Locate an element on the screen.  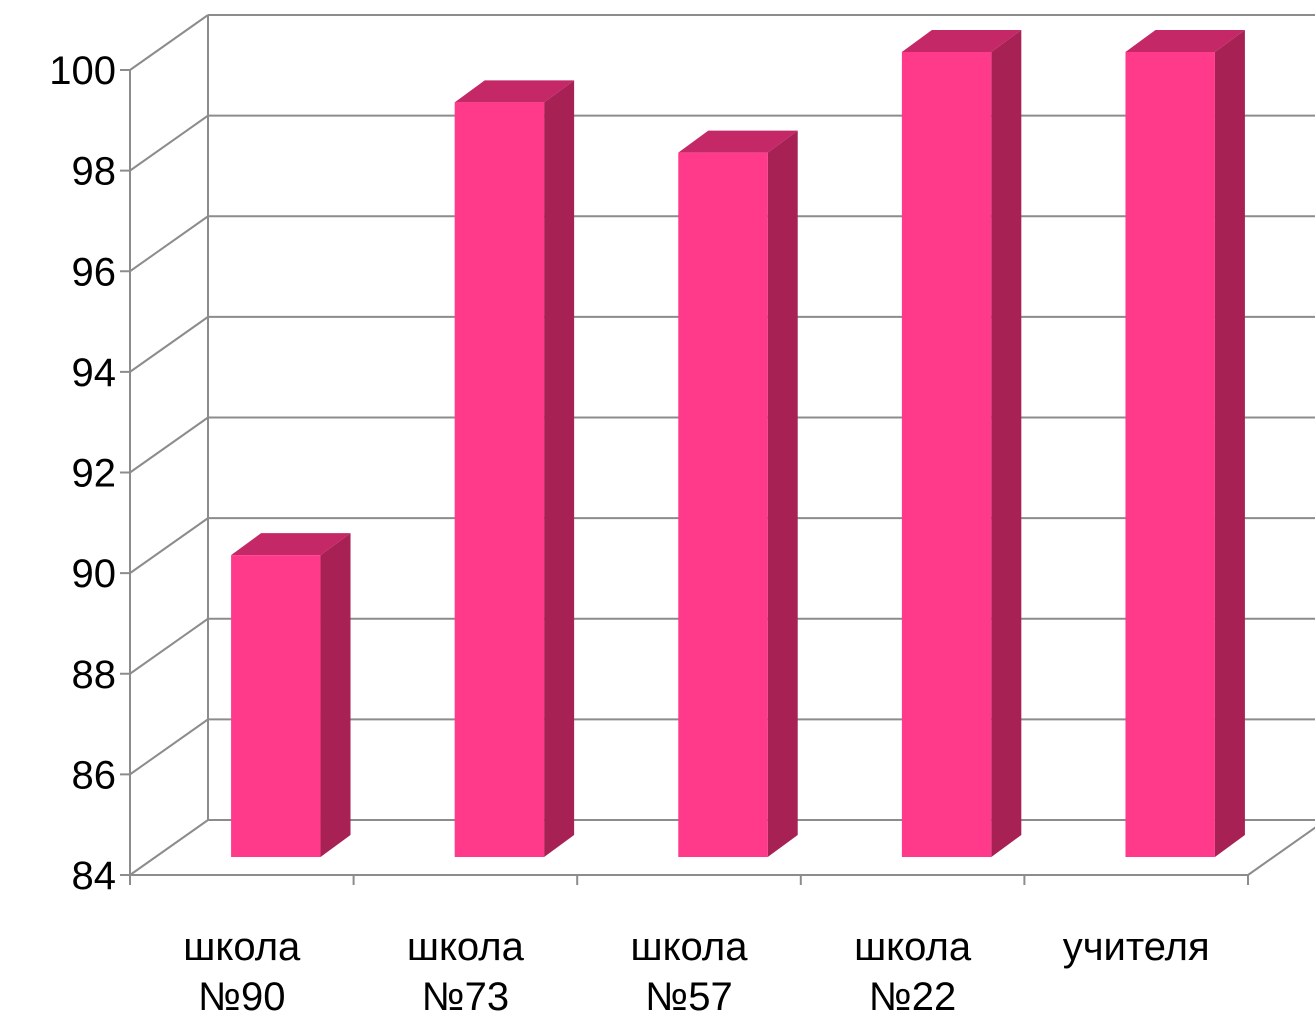
x-tick-label-line: №73 is located at coordinates (465, 997).